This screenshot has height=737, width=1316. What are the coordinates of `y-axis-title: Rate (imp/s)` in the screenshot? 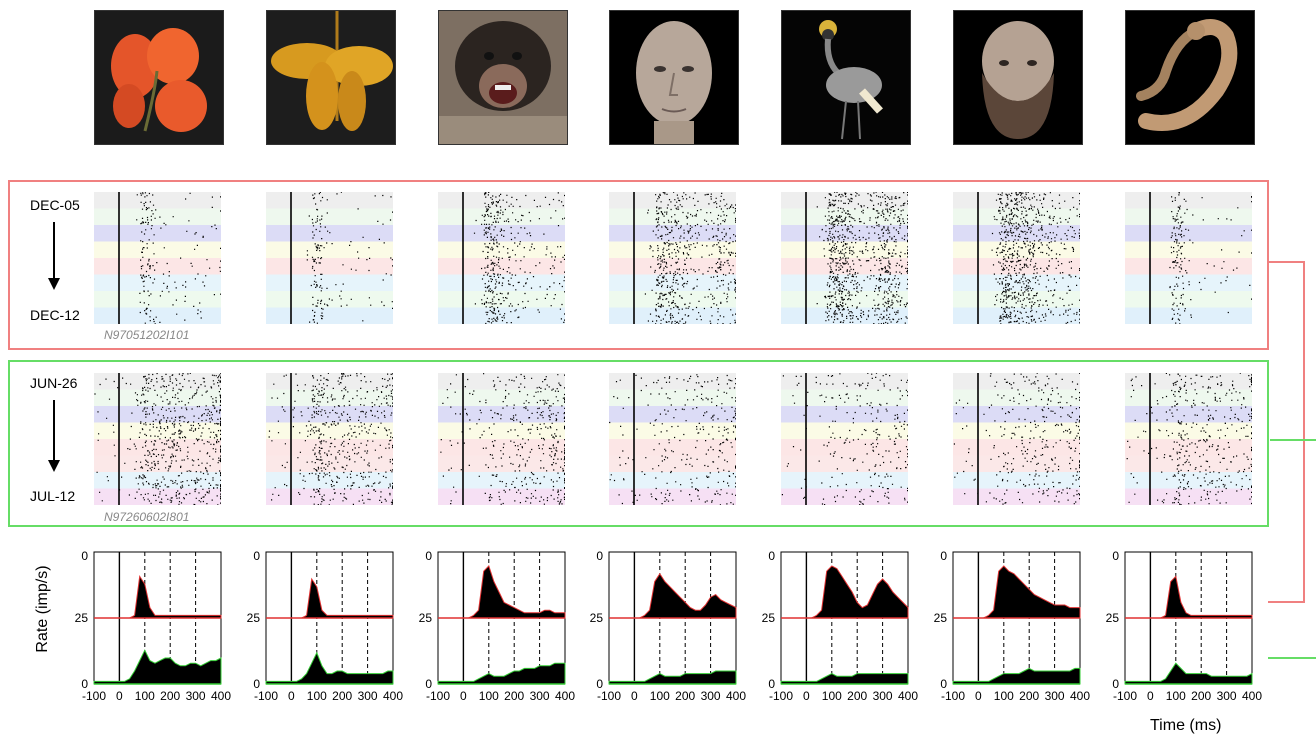 It's located at (42, 609).